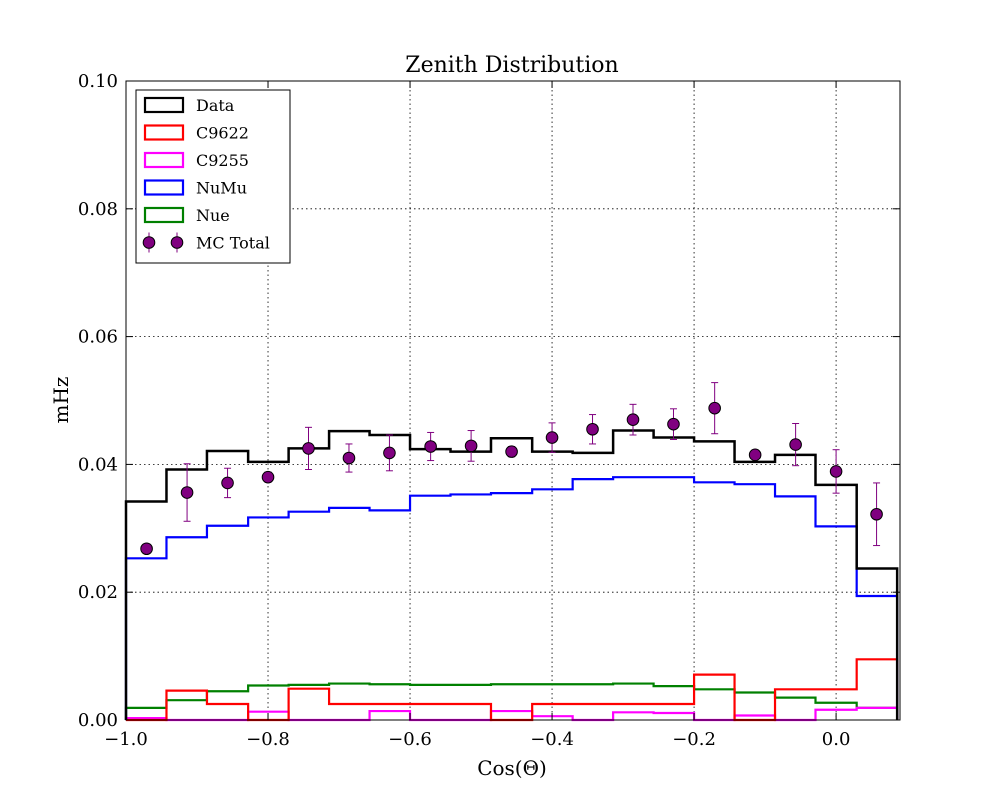 Image resolution: width=1000 pixels, height=800 pixels. What do you see at coordinates (511, 714) in the screenshot?
I see `histogram-c9255` at bounding box center [511, 714].